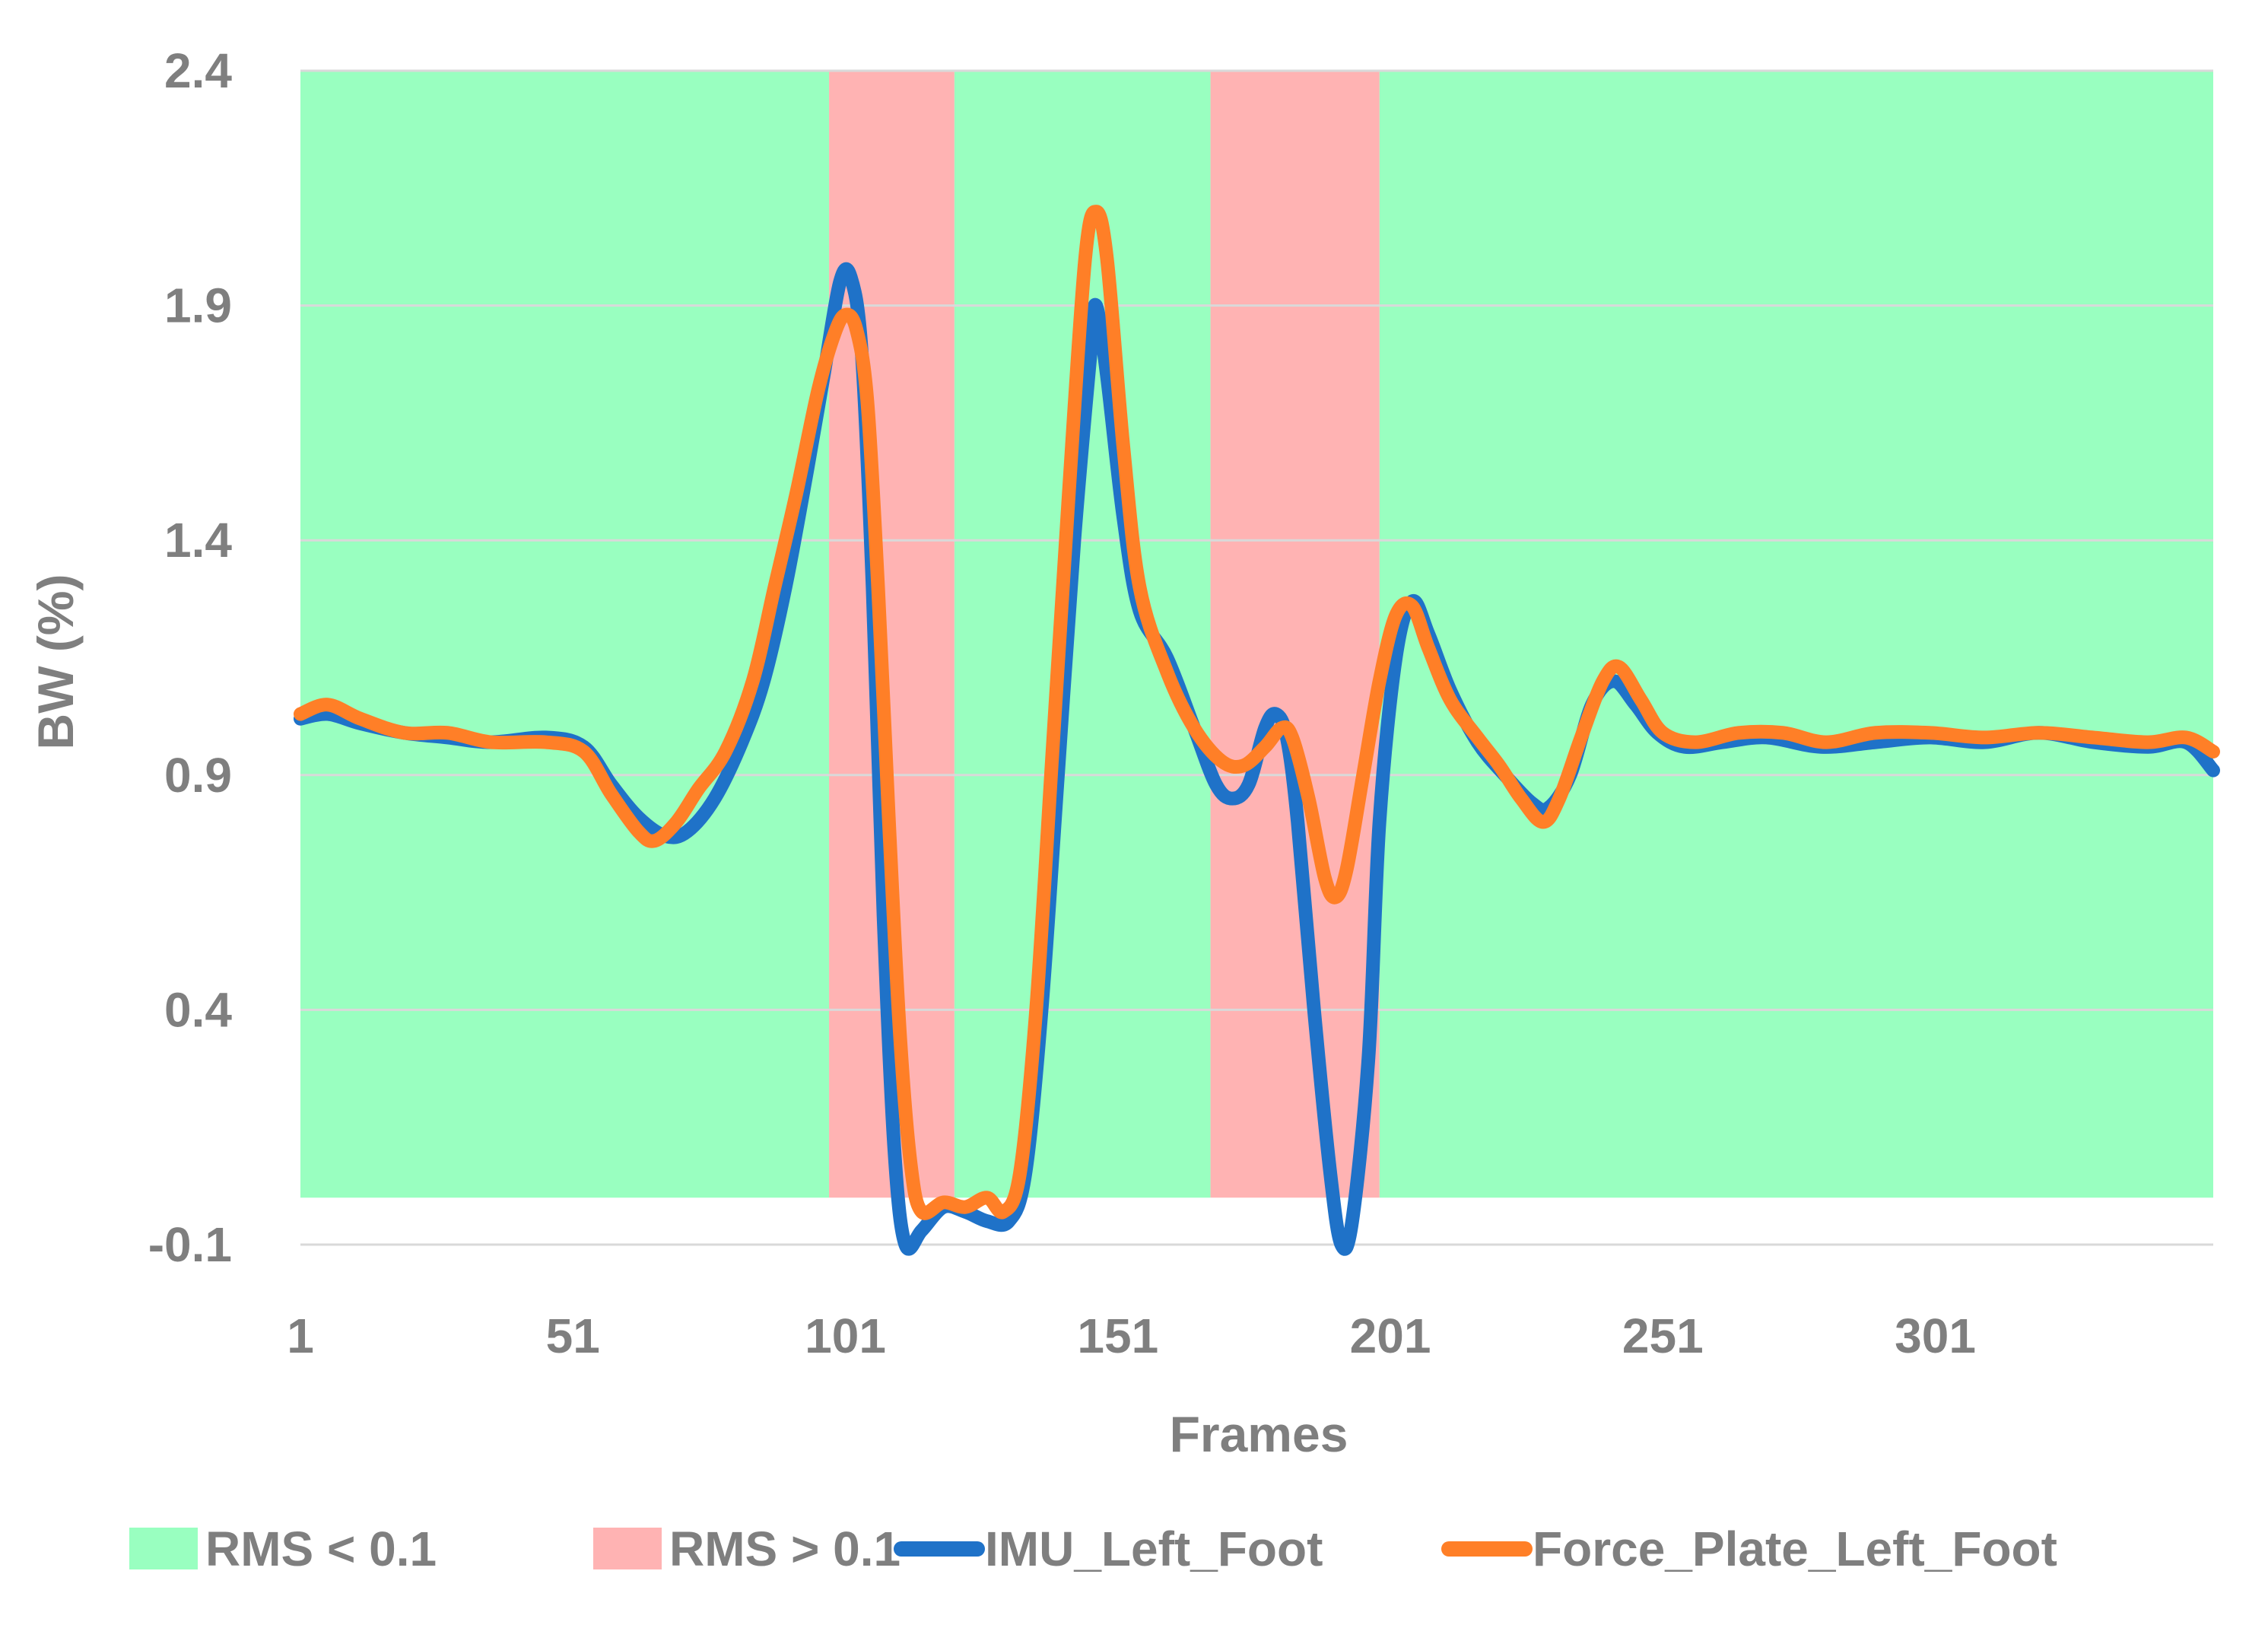 The image size is (2268, 1625). Describe the element at coordinates (1795, 1549) in the screenshot. I see `legend-label: Force_Plate_Left_Foot` at that location.